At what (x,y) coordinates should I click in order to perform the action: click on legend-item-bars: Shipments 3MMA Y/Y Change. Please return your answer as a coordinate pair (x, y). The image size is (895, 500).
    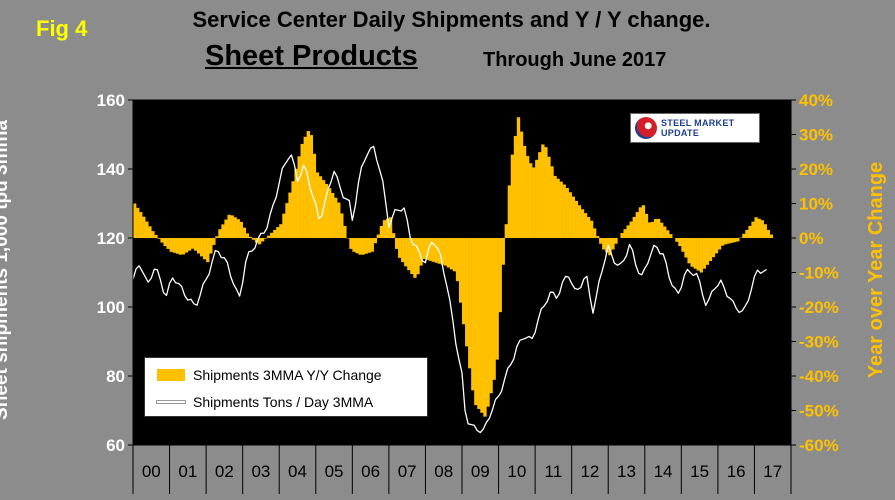
    Looking at the image, I should click on (269, 375).